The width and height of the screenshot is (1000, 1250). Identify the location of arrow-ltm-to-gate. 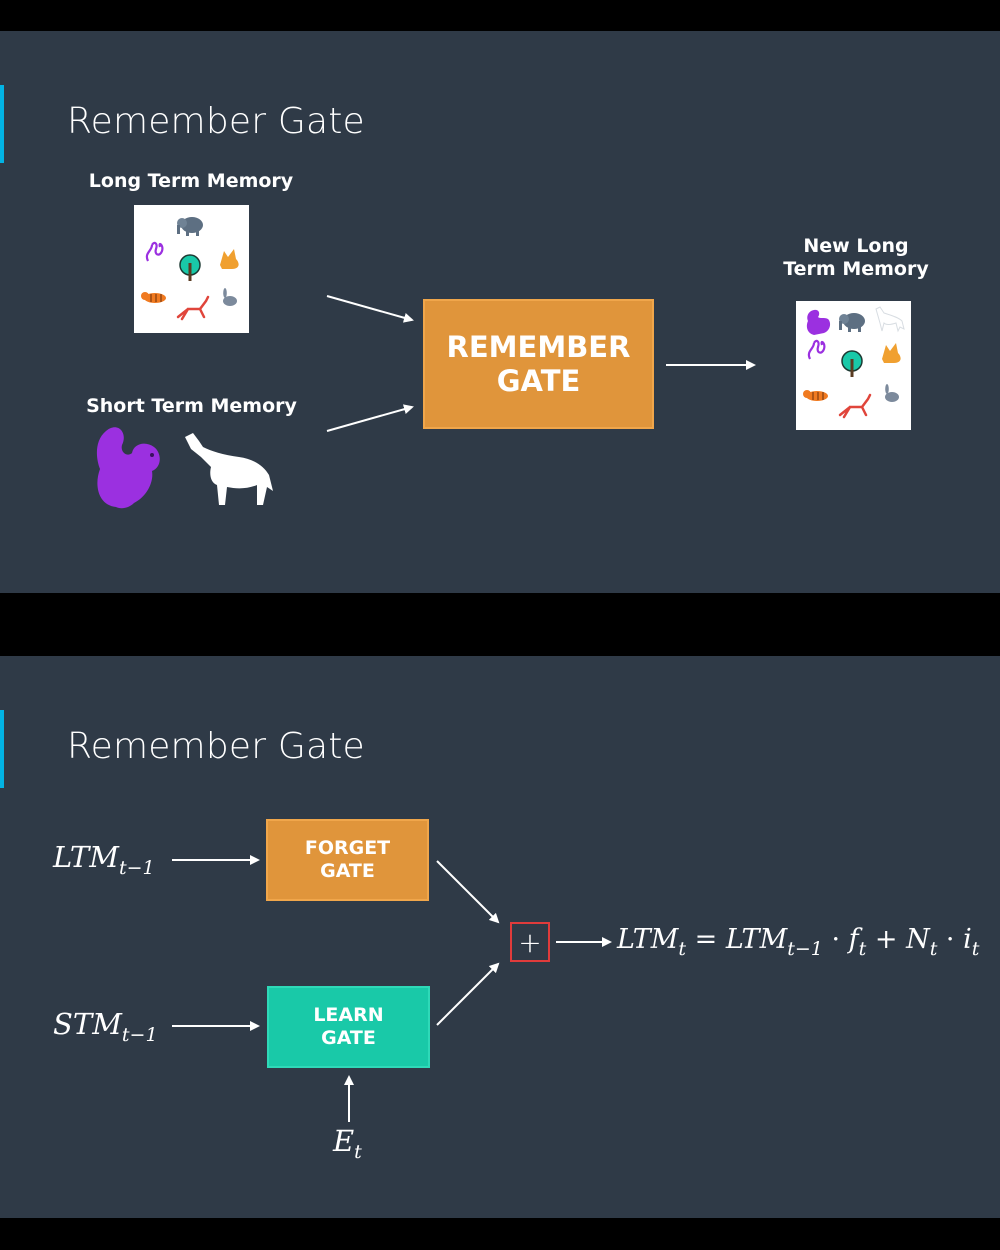
(370, 309).